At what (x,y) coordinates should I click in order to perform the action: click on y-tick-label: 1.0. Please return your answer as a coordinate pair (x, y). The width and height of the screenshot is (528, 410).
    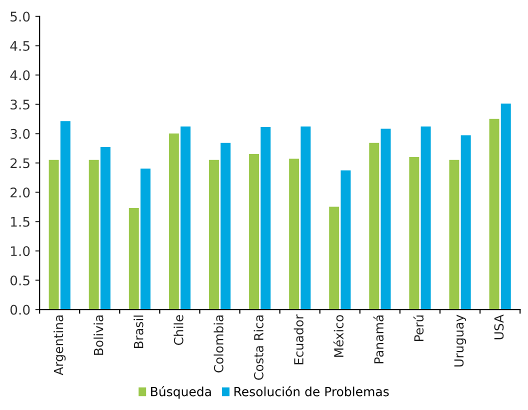
    Looking at the image, I should click on (20, 251).